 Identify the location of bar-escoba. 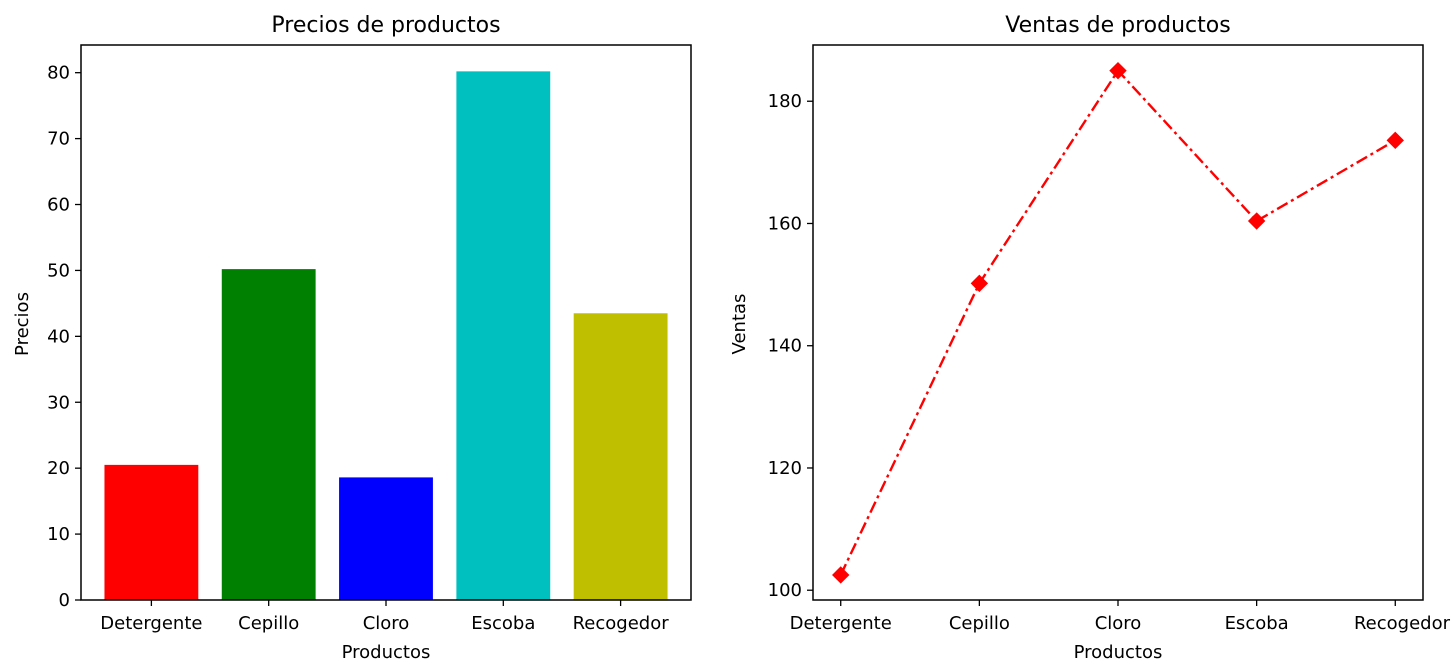
(503, 336).